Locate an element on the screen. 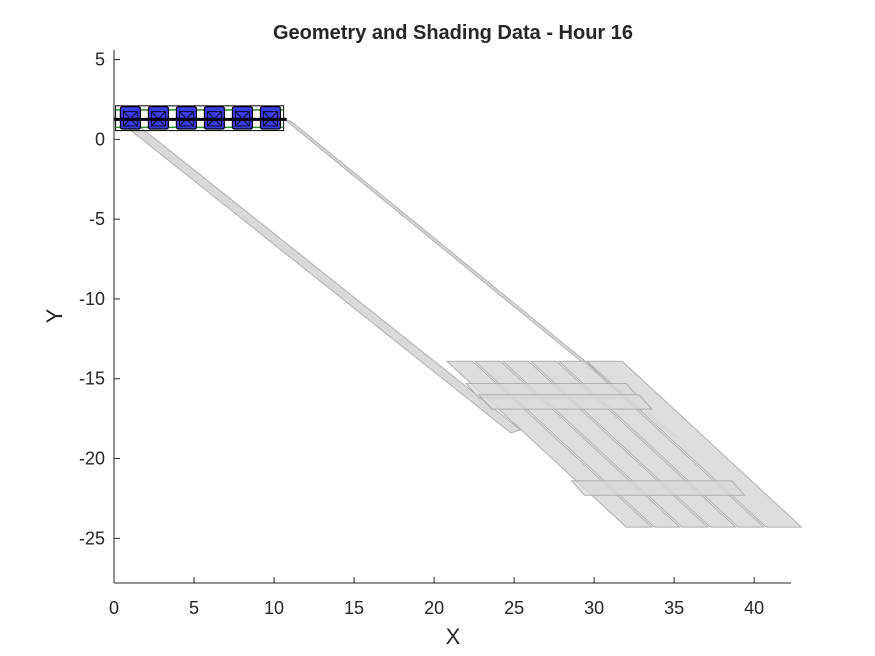 The height and width of the screenshot is (656, 875). x-tick-label-4: 20 is located at coordinates (434, 608).